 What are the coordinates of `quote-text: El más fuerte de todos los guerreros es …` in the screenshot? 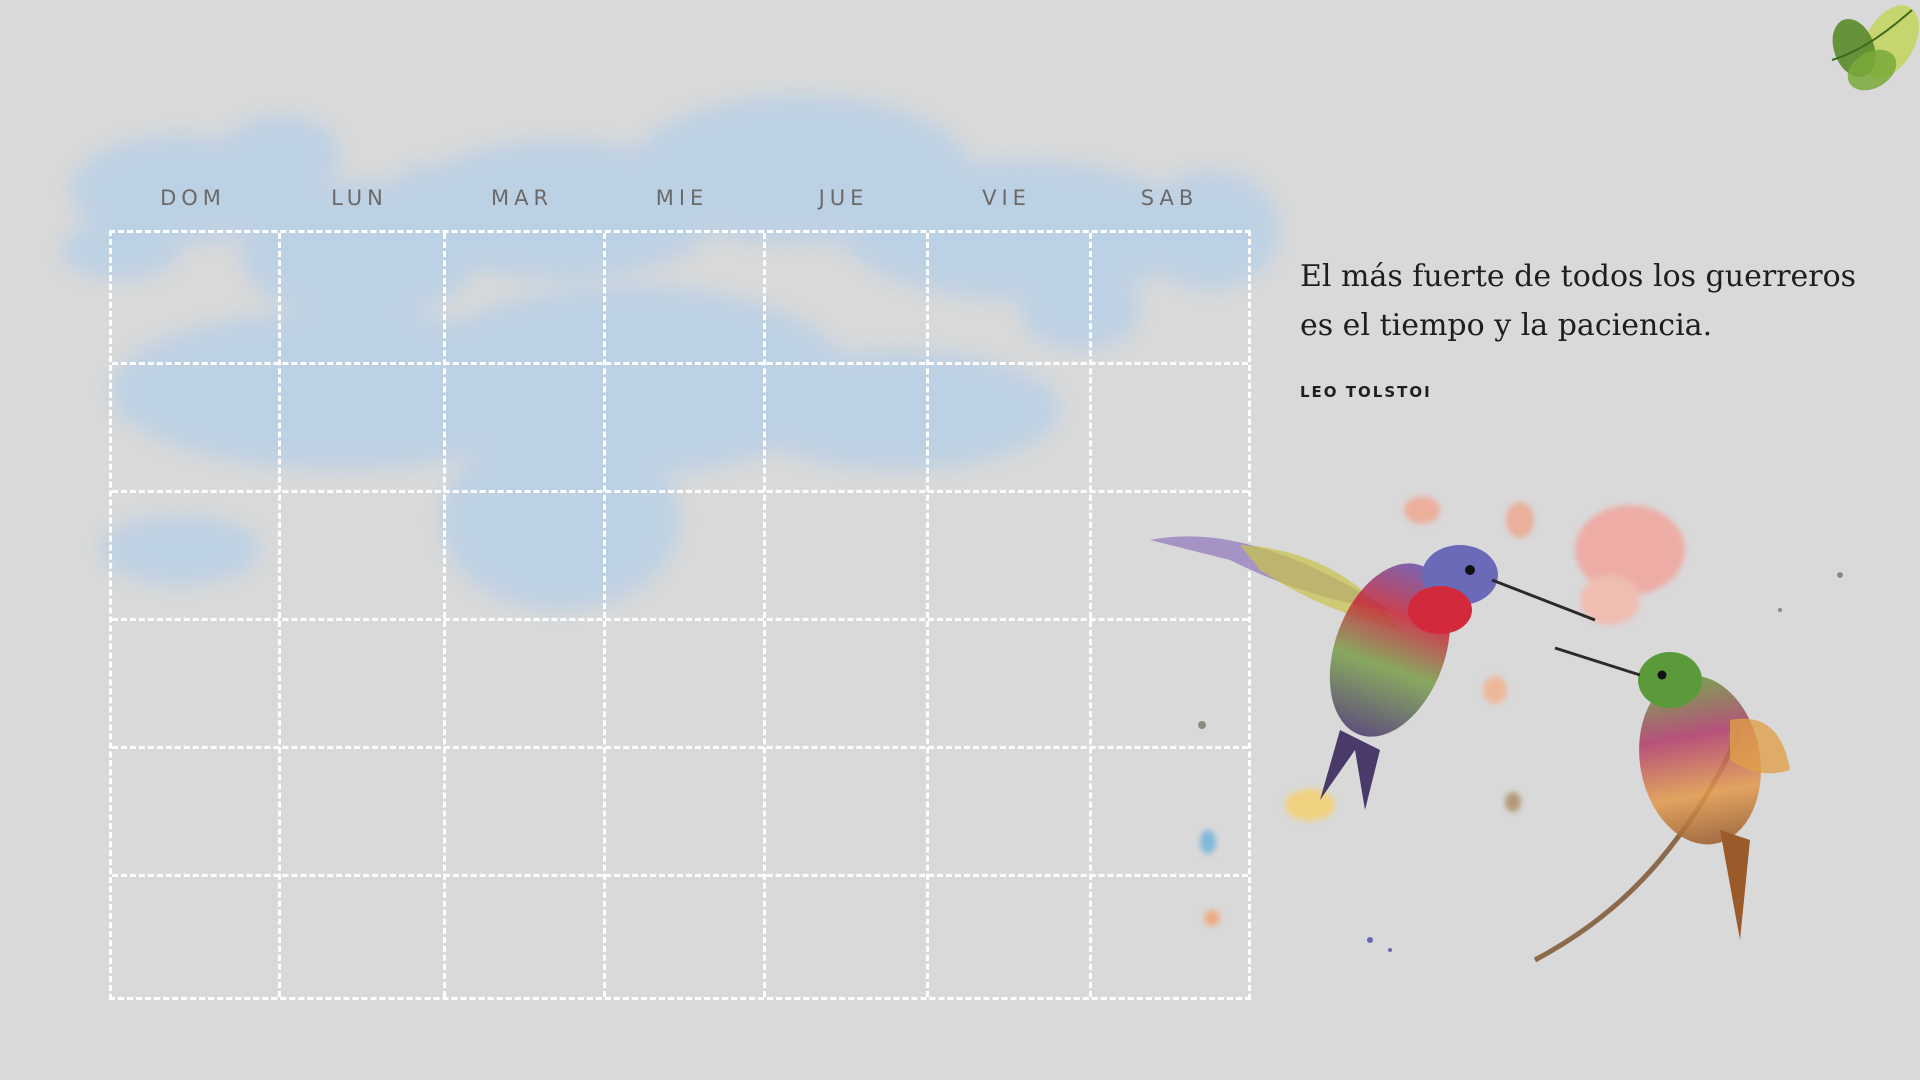 It's located at (1578, 301).